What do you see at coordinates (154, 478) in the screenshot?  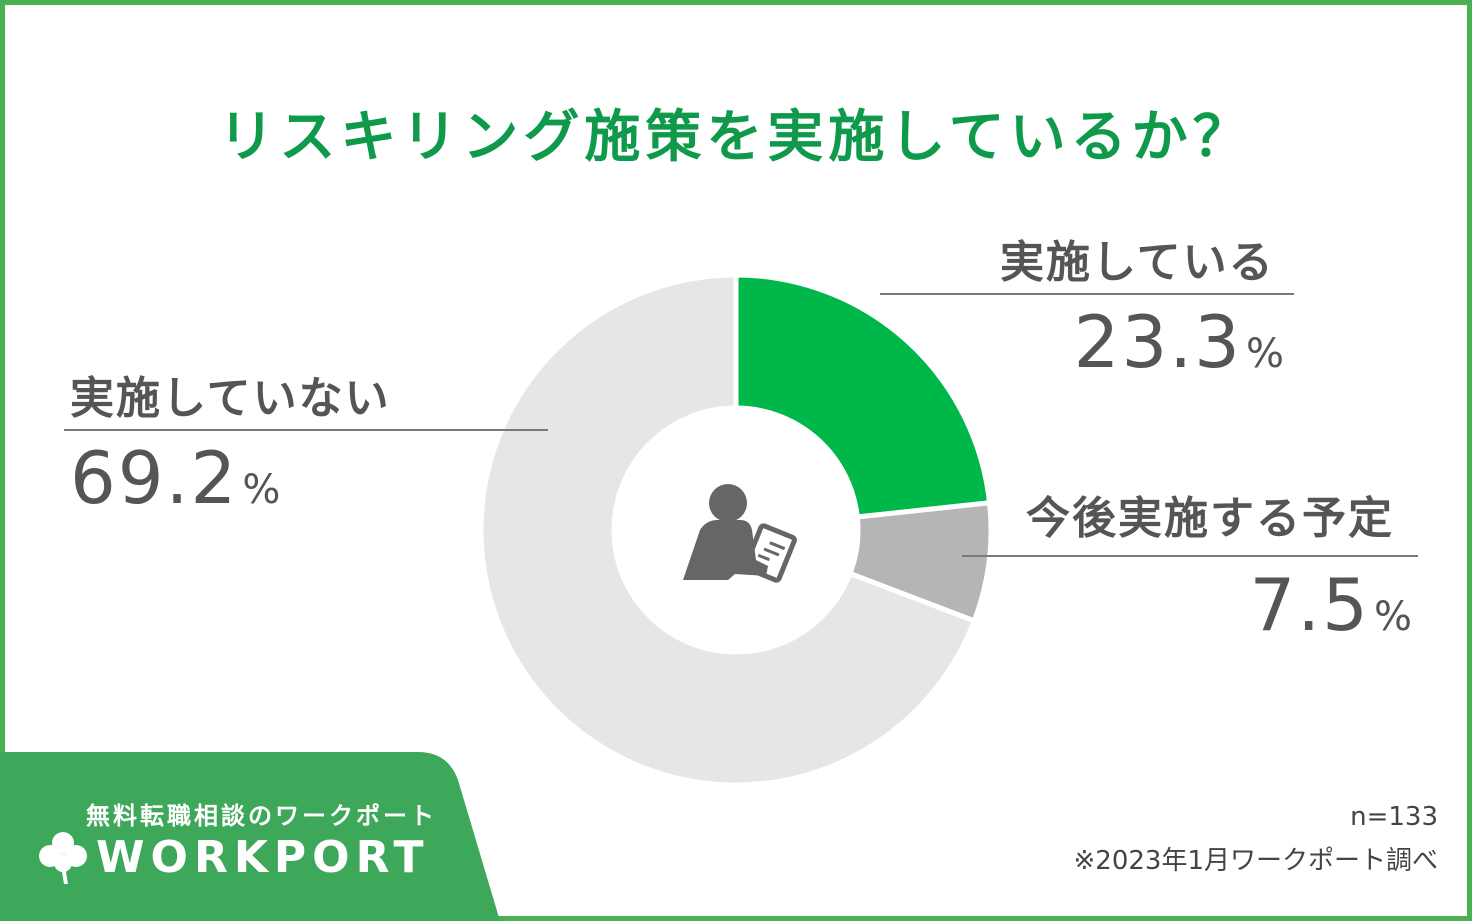 I see `slice-value-number: 69.2` at bounding box center [154, 478].